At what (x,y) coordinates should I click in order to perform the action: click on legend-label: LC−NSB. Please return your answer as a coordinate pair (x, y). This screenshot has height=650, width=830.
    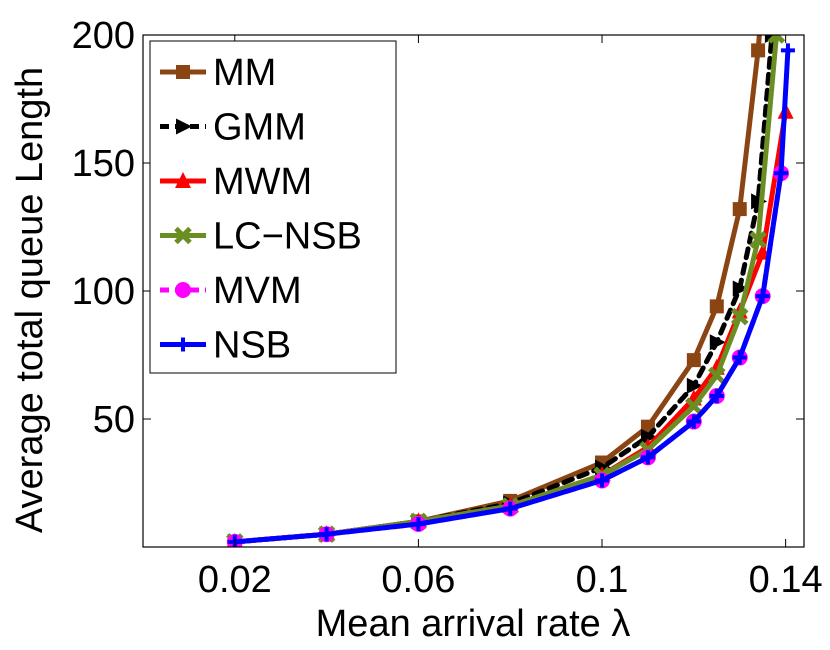
    Looking at the image, I should click on (287, 237).